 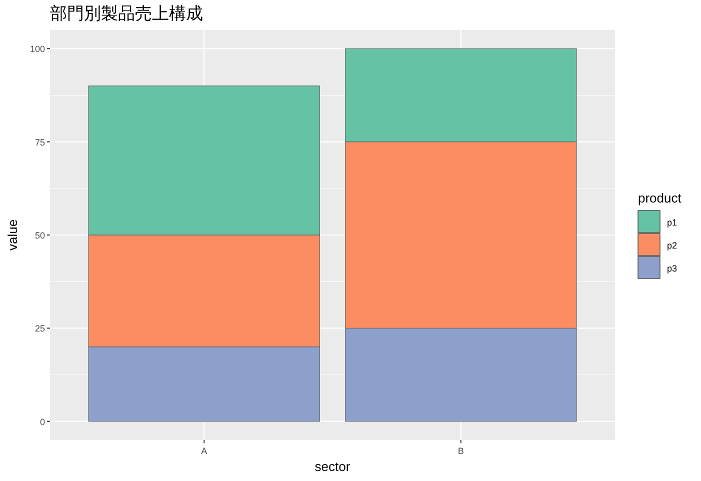 I want to click on y-tick-label: 75, so click(x=39, y=142).